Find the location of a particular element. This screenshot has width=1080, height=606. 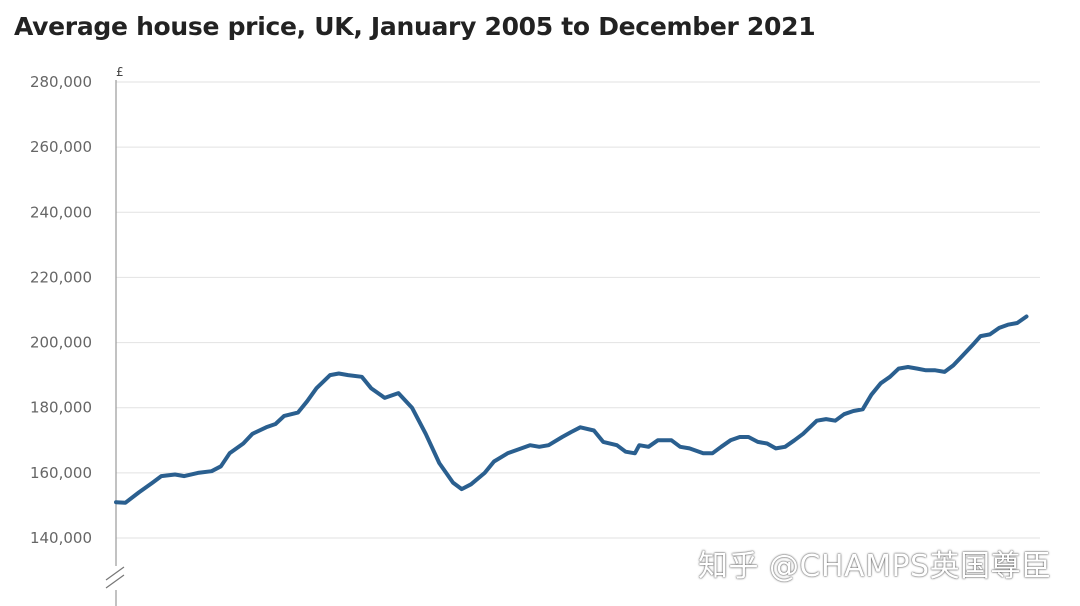

y-tick-label: 240,000 is located at coordinates (61, 212).